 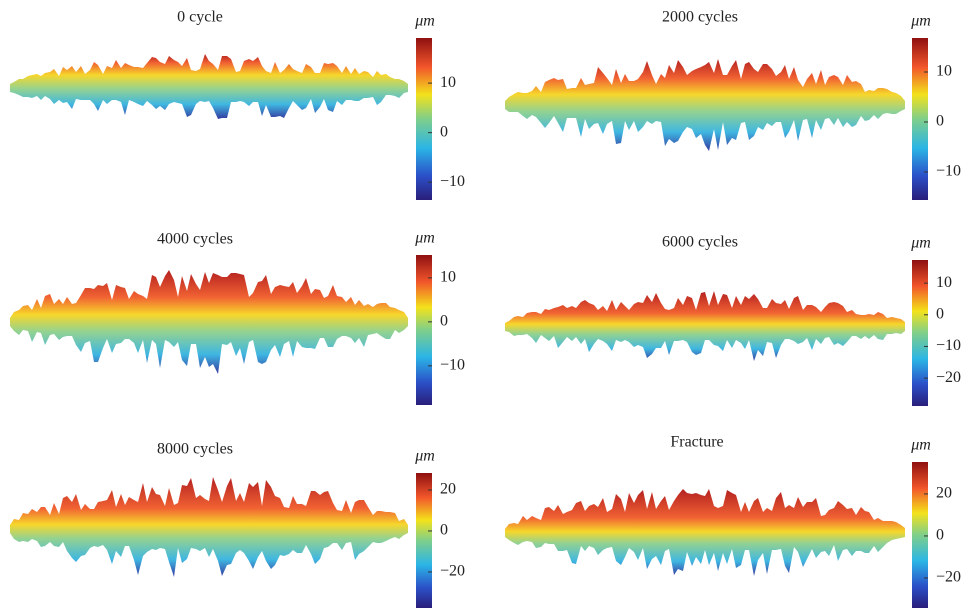 What do you see at coordinates (195, 239) in the screenshot?
I see `panel-title: 4000 cycles` at bounding box center [195, 239].